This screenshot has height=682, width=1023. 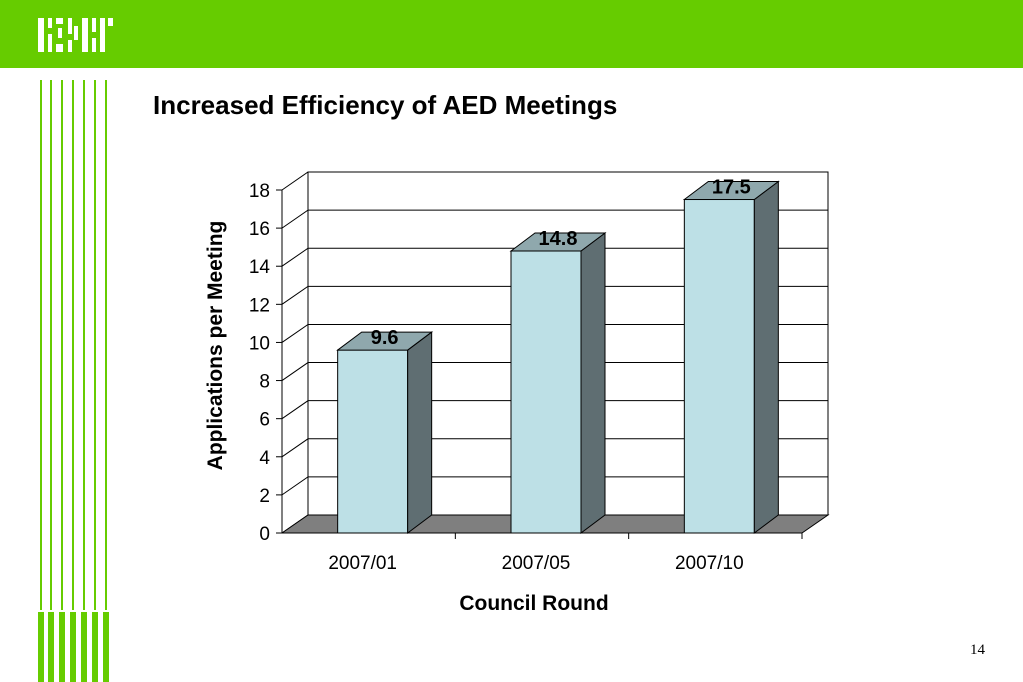 What do you see at coordinates (260, 267) in the screenshot?
I see `y-tick-label: 14` at bounding box center [260, 267].